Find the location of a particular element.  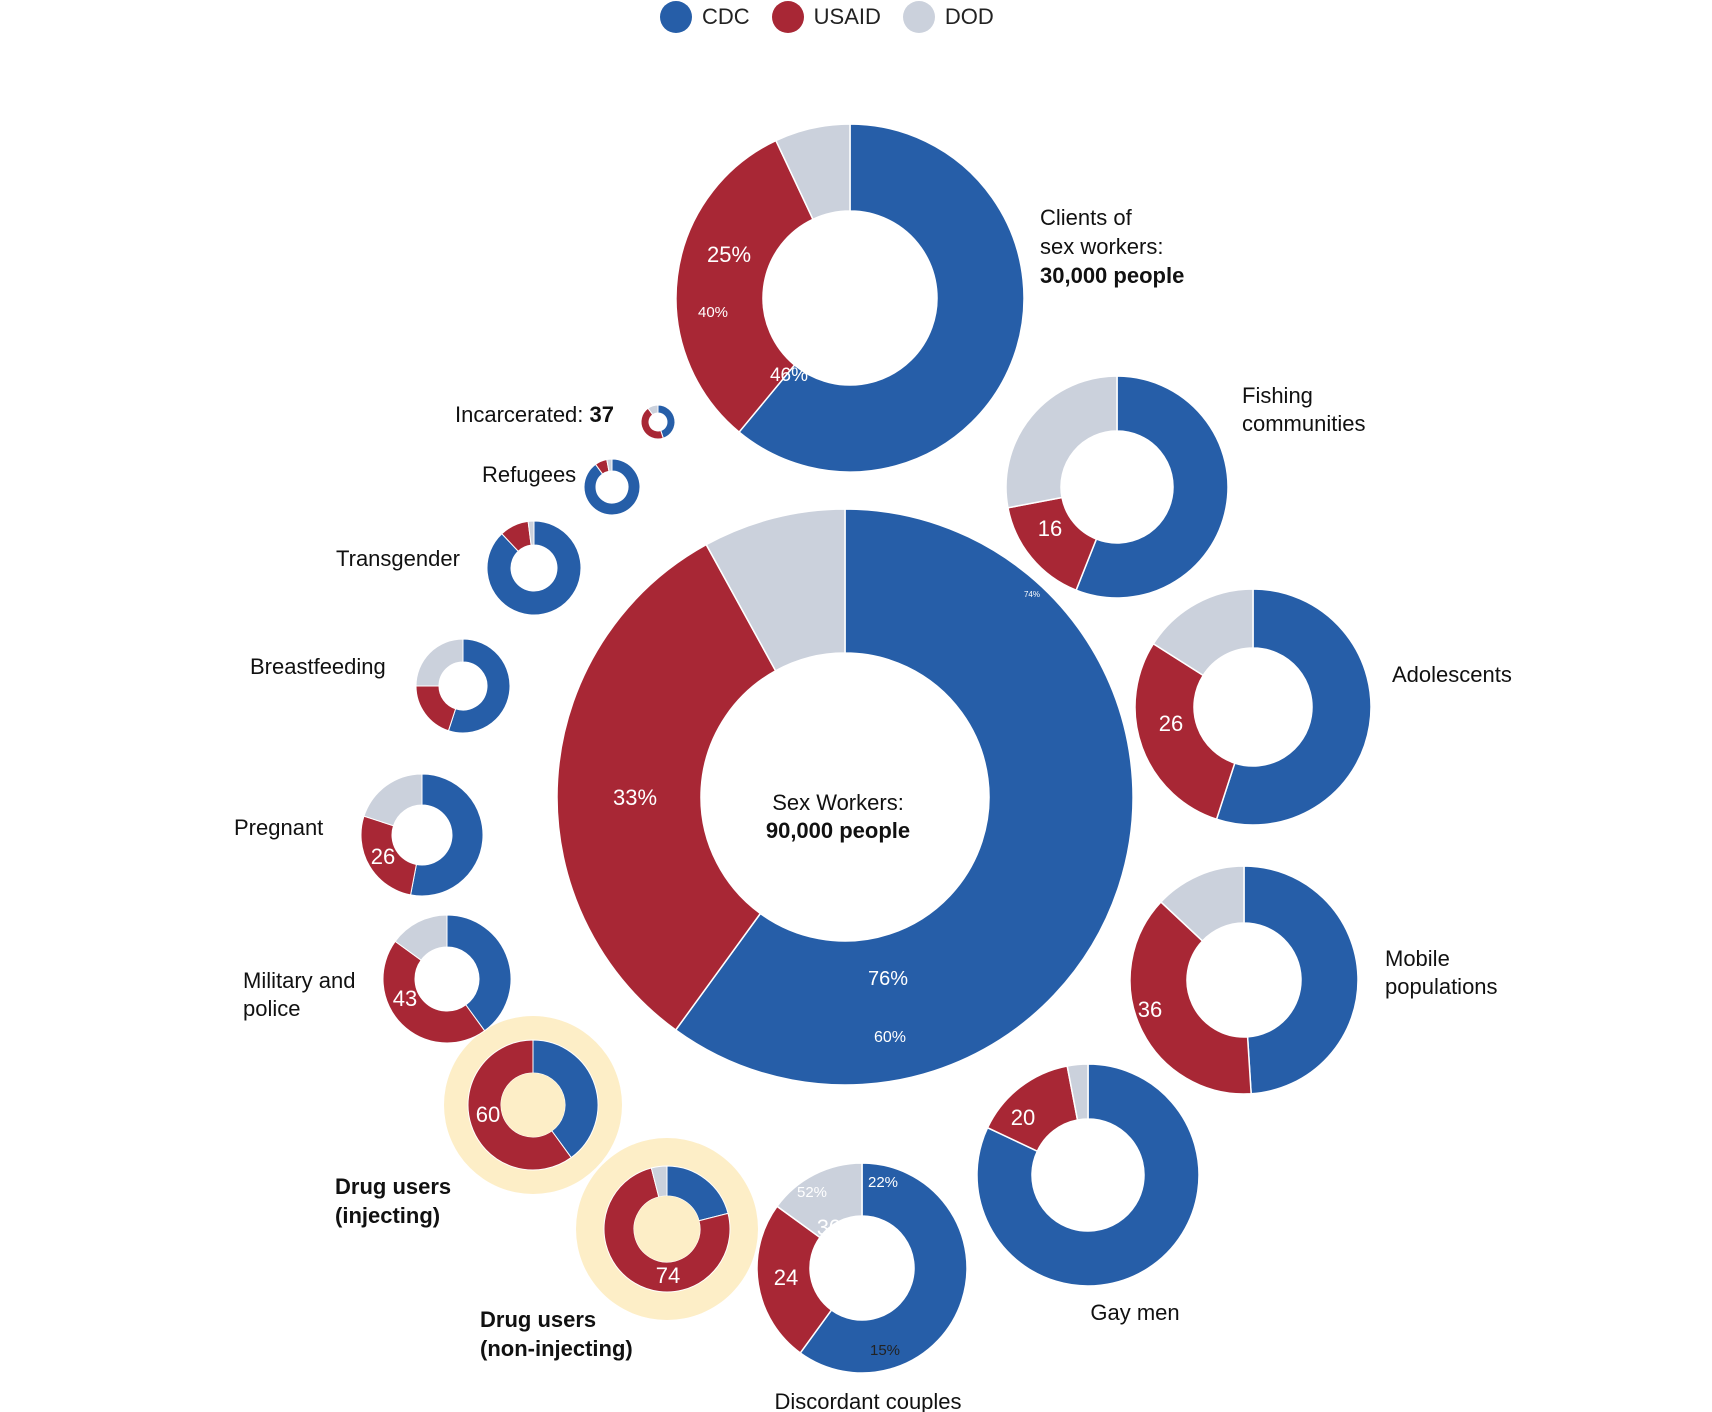

donut-drug-users-injecting: 60 Drug users (injecting) is located at coordinates (478, 1122).